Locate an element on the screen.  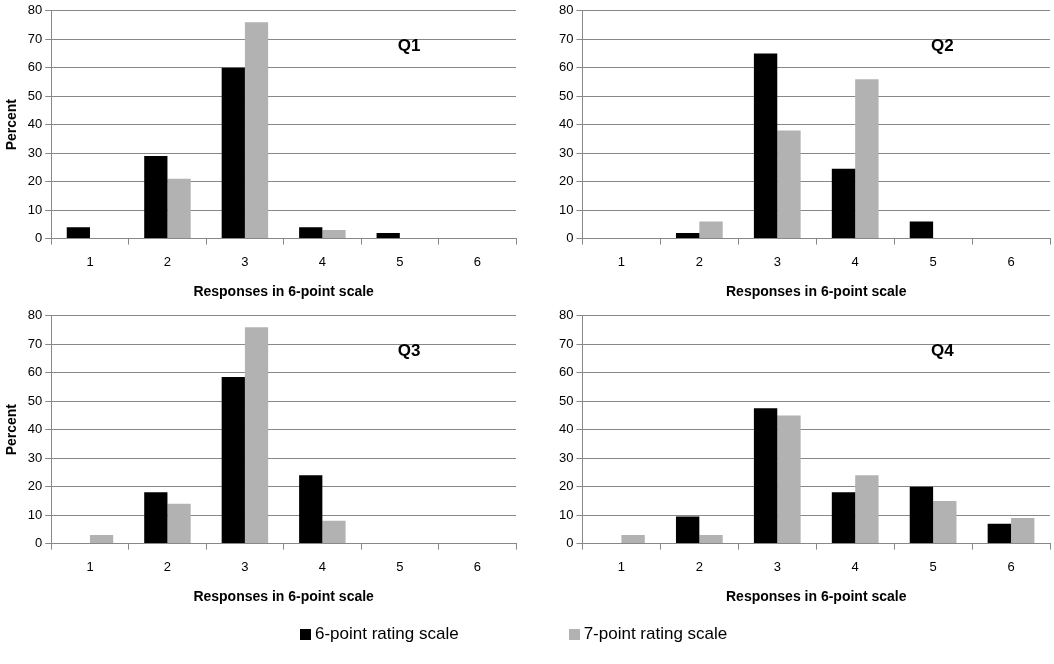
annotation: Q4 is located at coordinates (943, 350).